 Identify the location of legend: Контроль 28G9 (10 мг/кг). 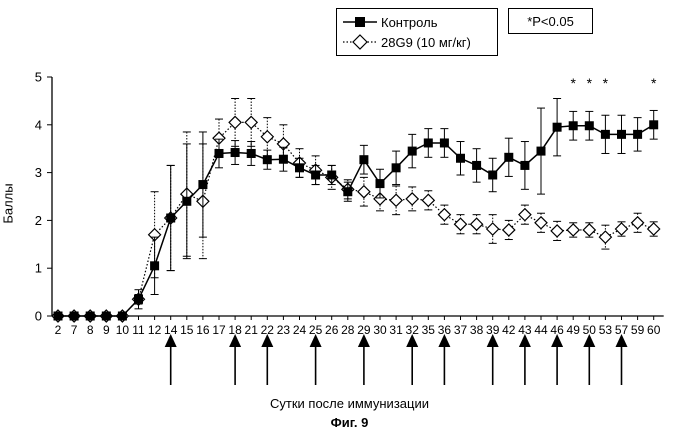
(417, 32).